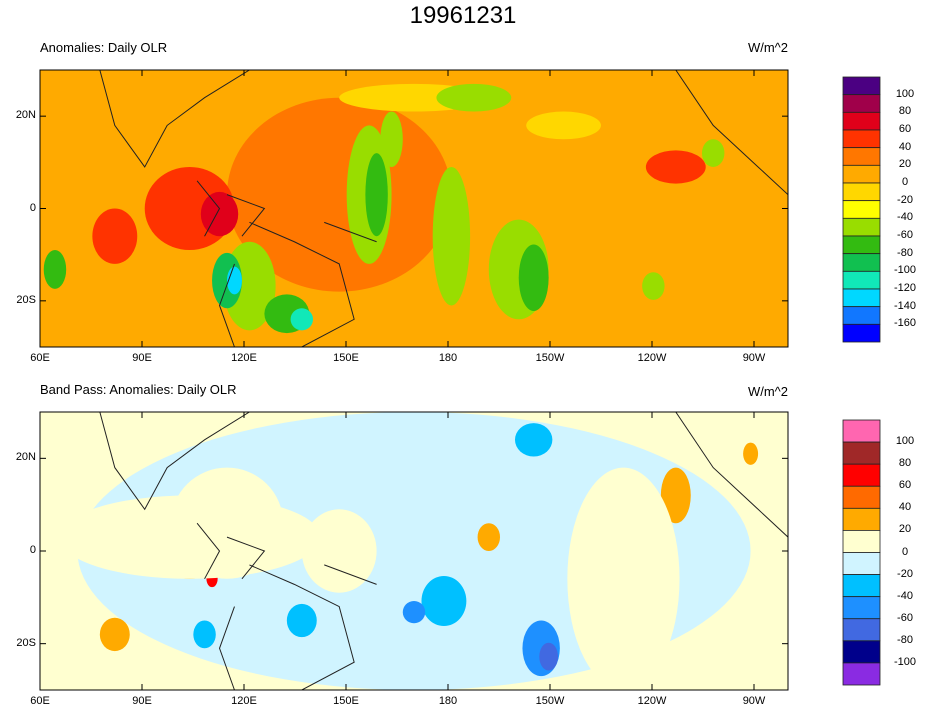  Describe the element at coordinates (905, 323) in the screenshot. I see `colorbar-label: -160` at that location.